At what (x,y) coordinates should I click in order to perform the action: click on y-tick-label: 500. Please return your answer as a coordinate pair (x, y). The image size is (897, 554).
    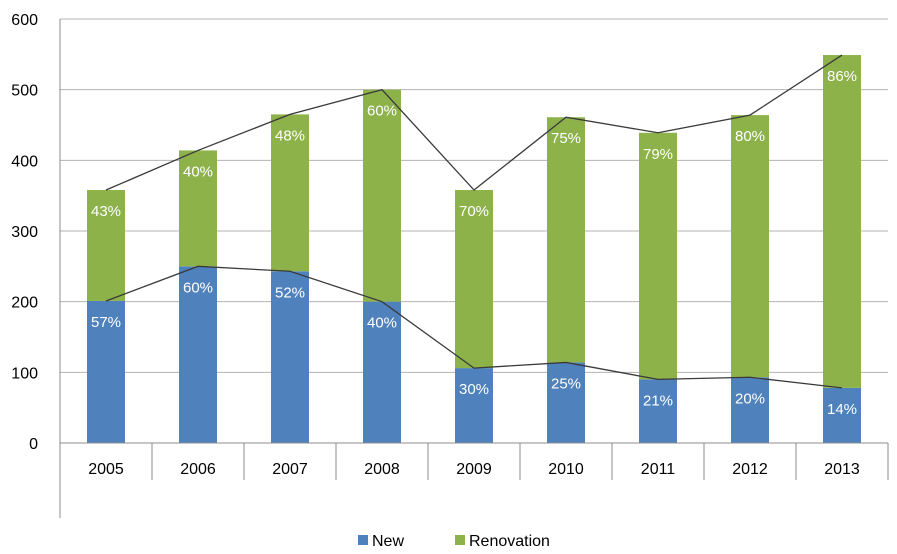
    Looking at the image, I should click on (24, 91).